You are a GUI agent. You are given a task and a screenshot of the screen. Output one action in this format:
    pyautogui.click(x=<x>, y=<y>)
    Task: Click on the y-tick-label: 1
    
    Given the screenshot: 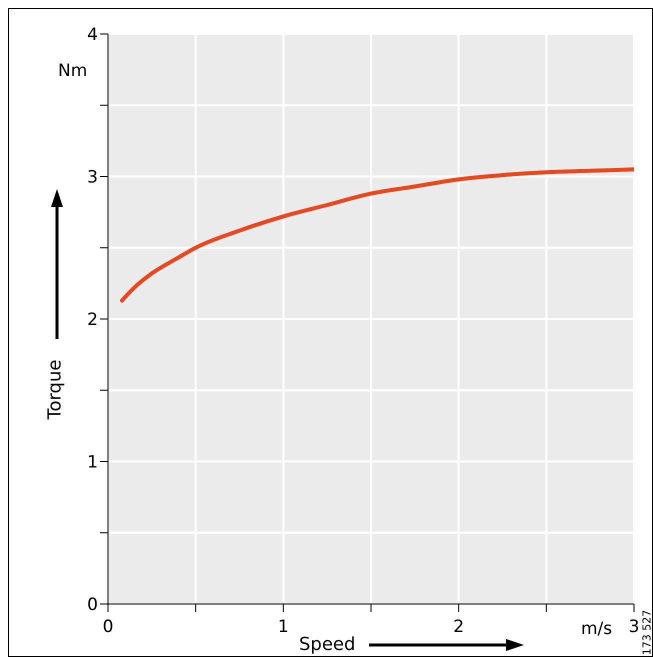 What is the action you would take?
    pyautogui.click(x=92, y=462)
    